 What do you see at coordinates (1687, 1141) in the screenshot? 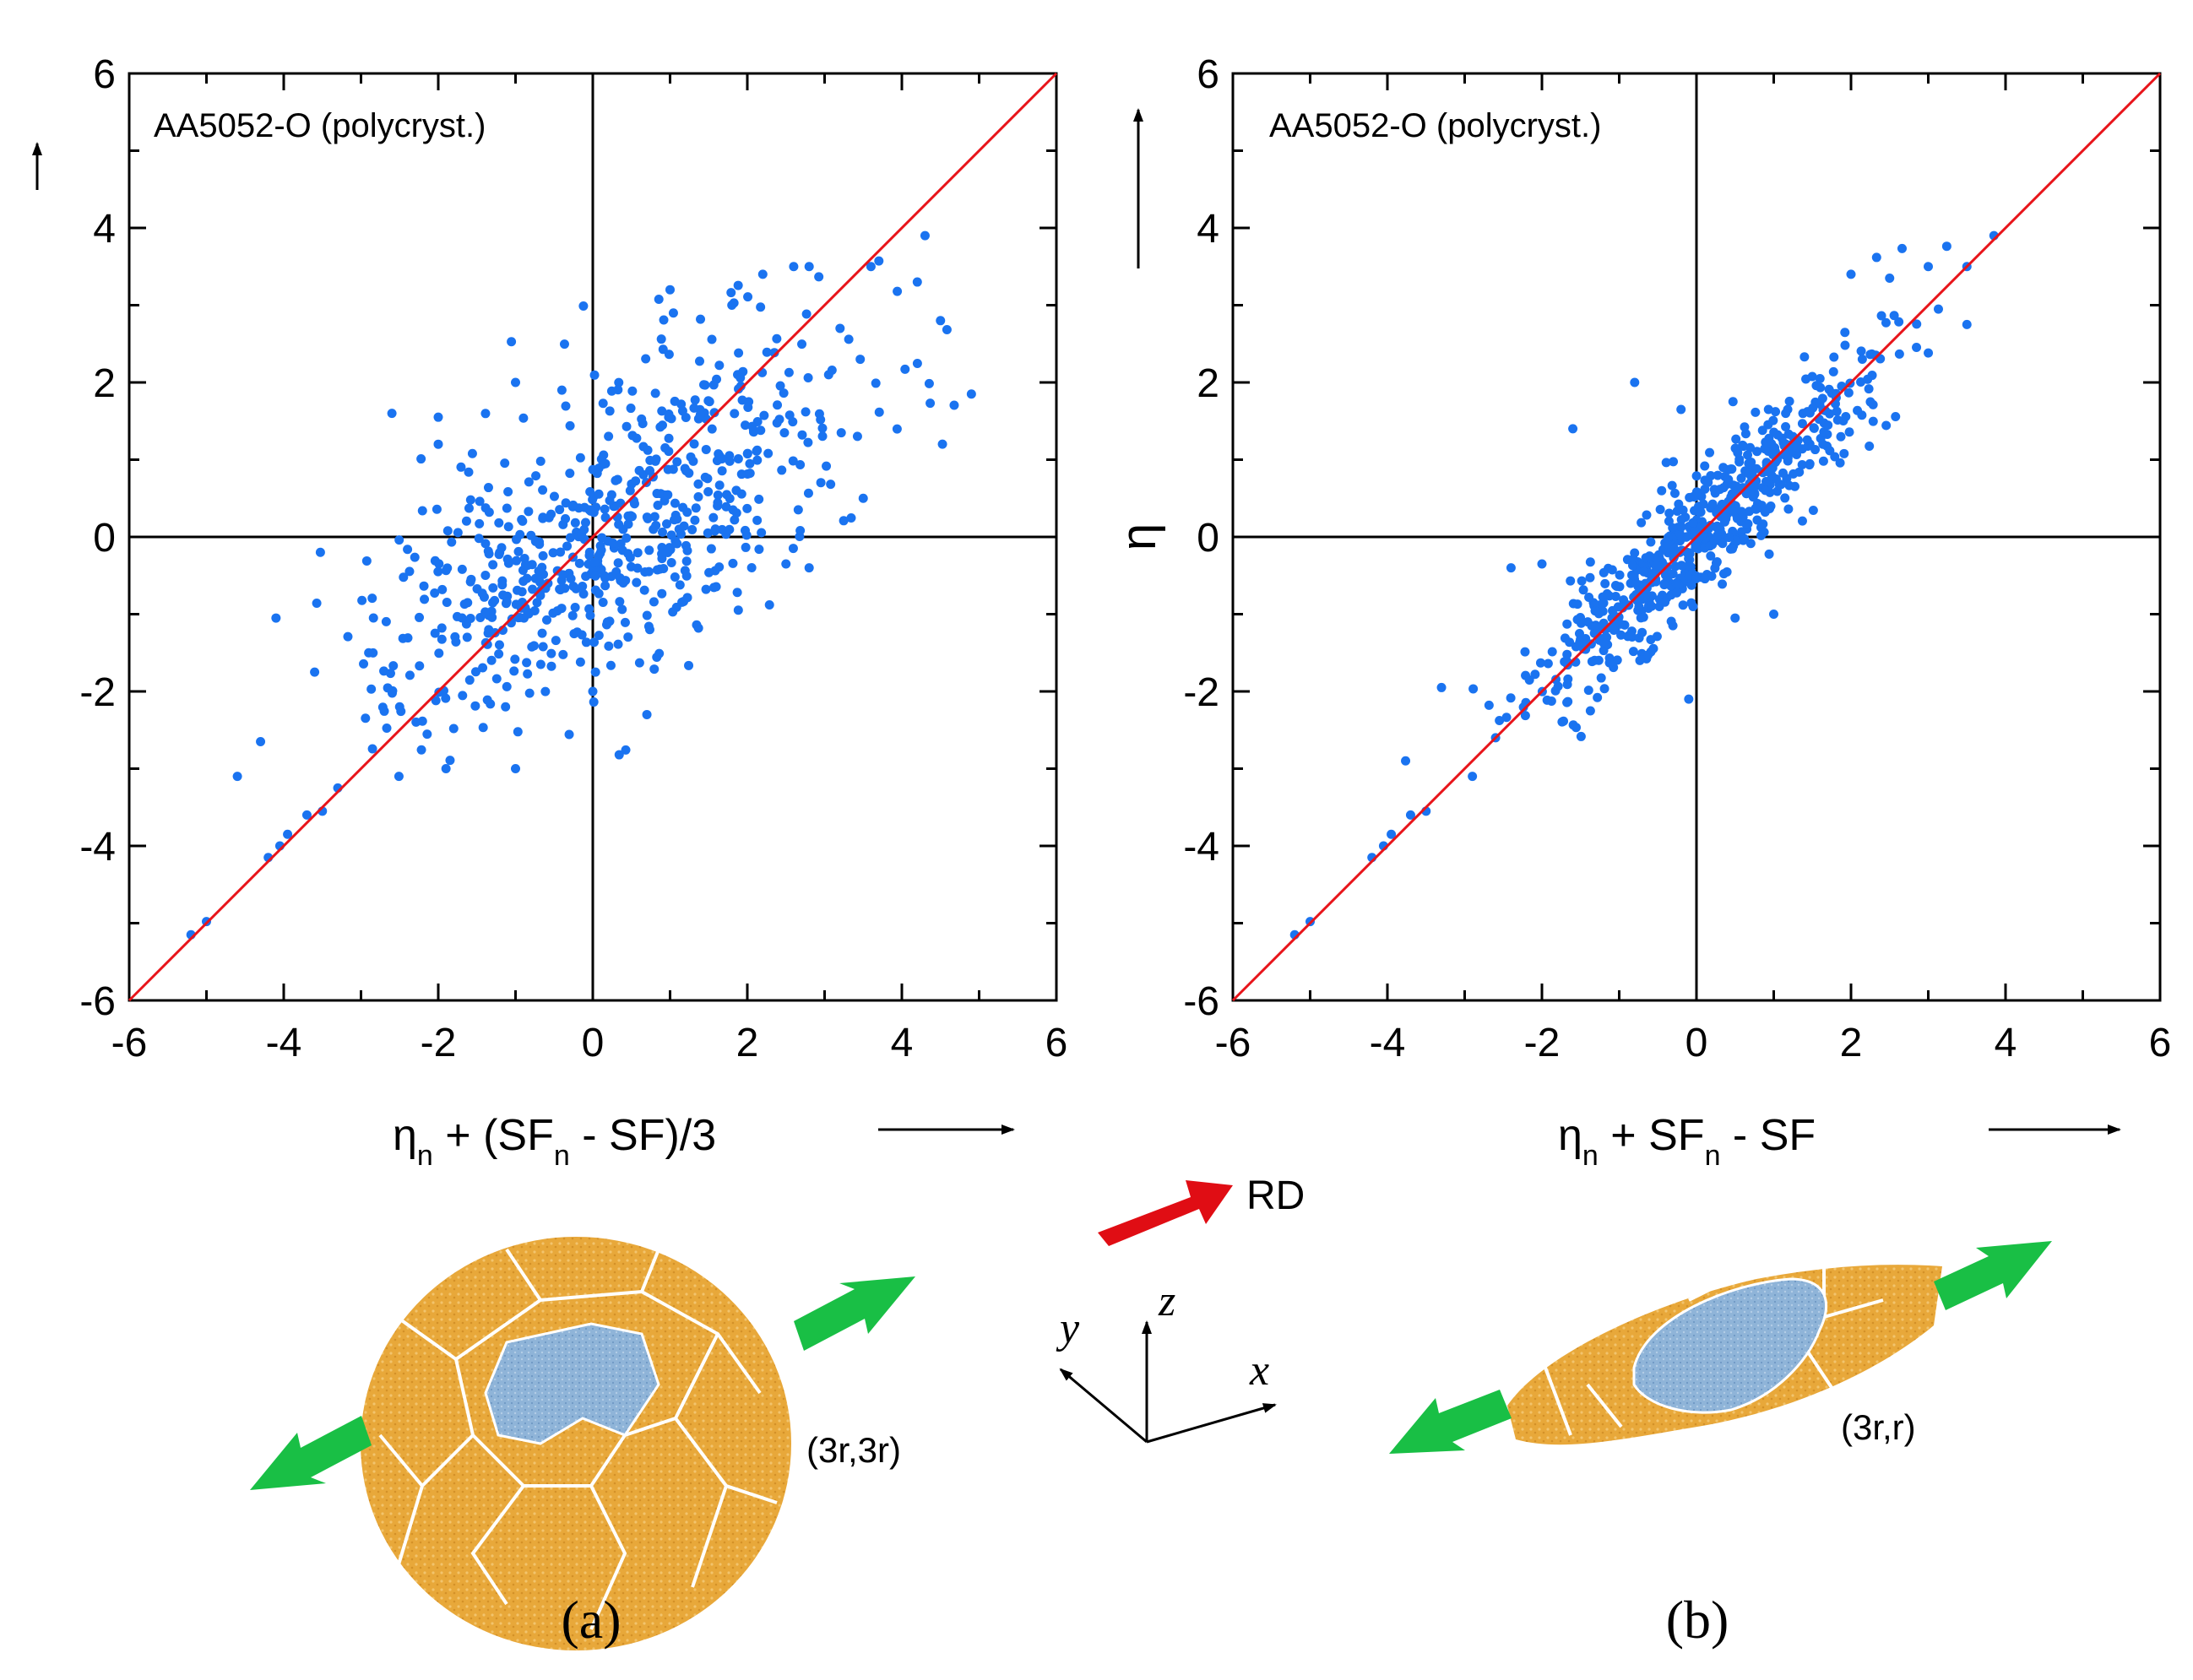
I see `chart-b-xlabel: ηn + SFn - SF` at bounding box center [1687, 1141].